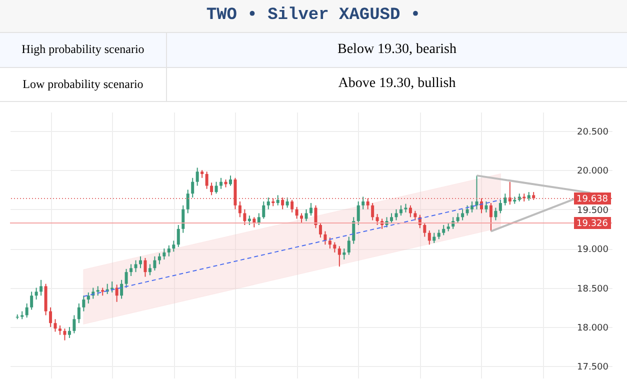 This screenshot has height=381, width=627. I want to click on y-tick-label: 20.500, so click(593, 132).